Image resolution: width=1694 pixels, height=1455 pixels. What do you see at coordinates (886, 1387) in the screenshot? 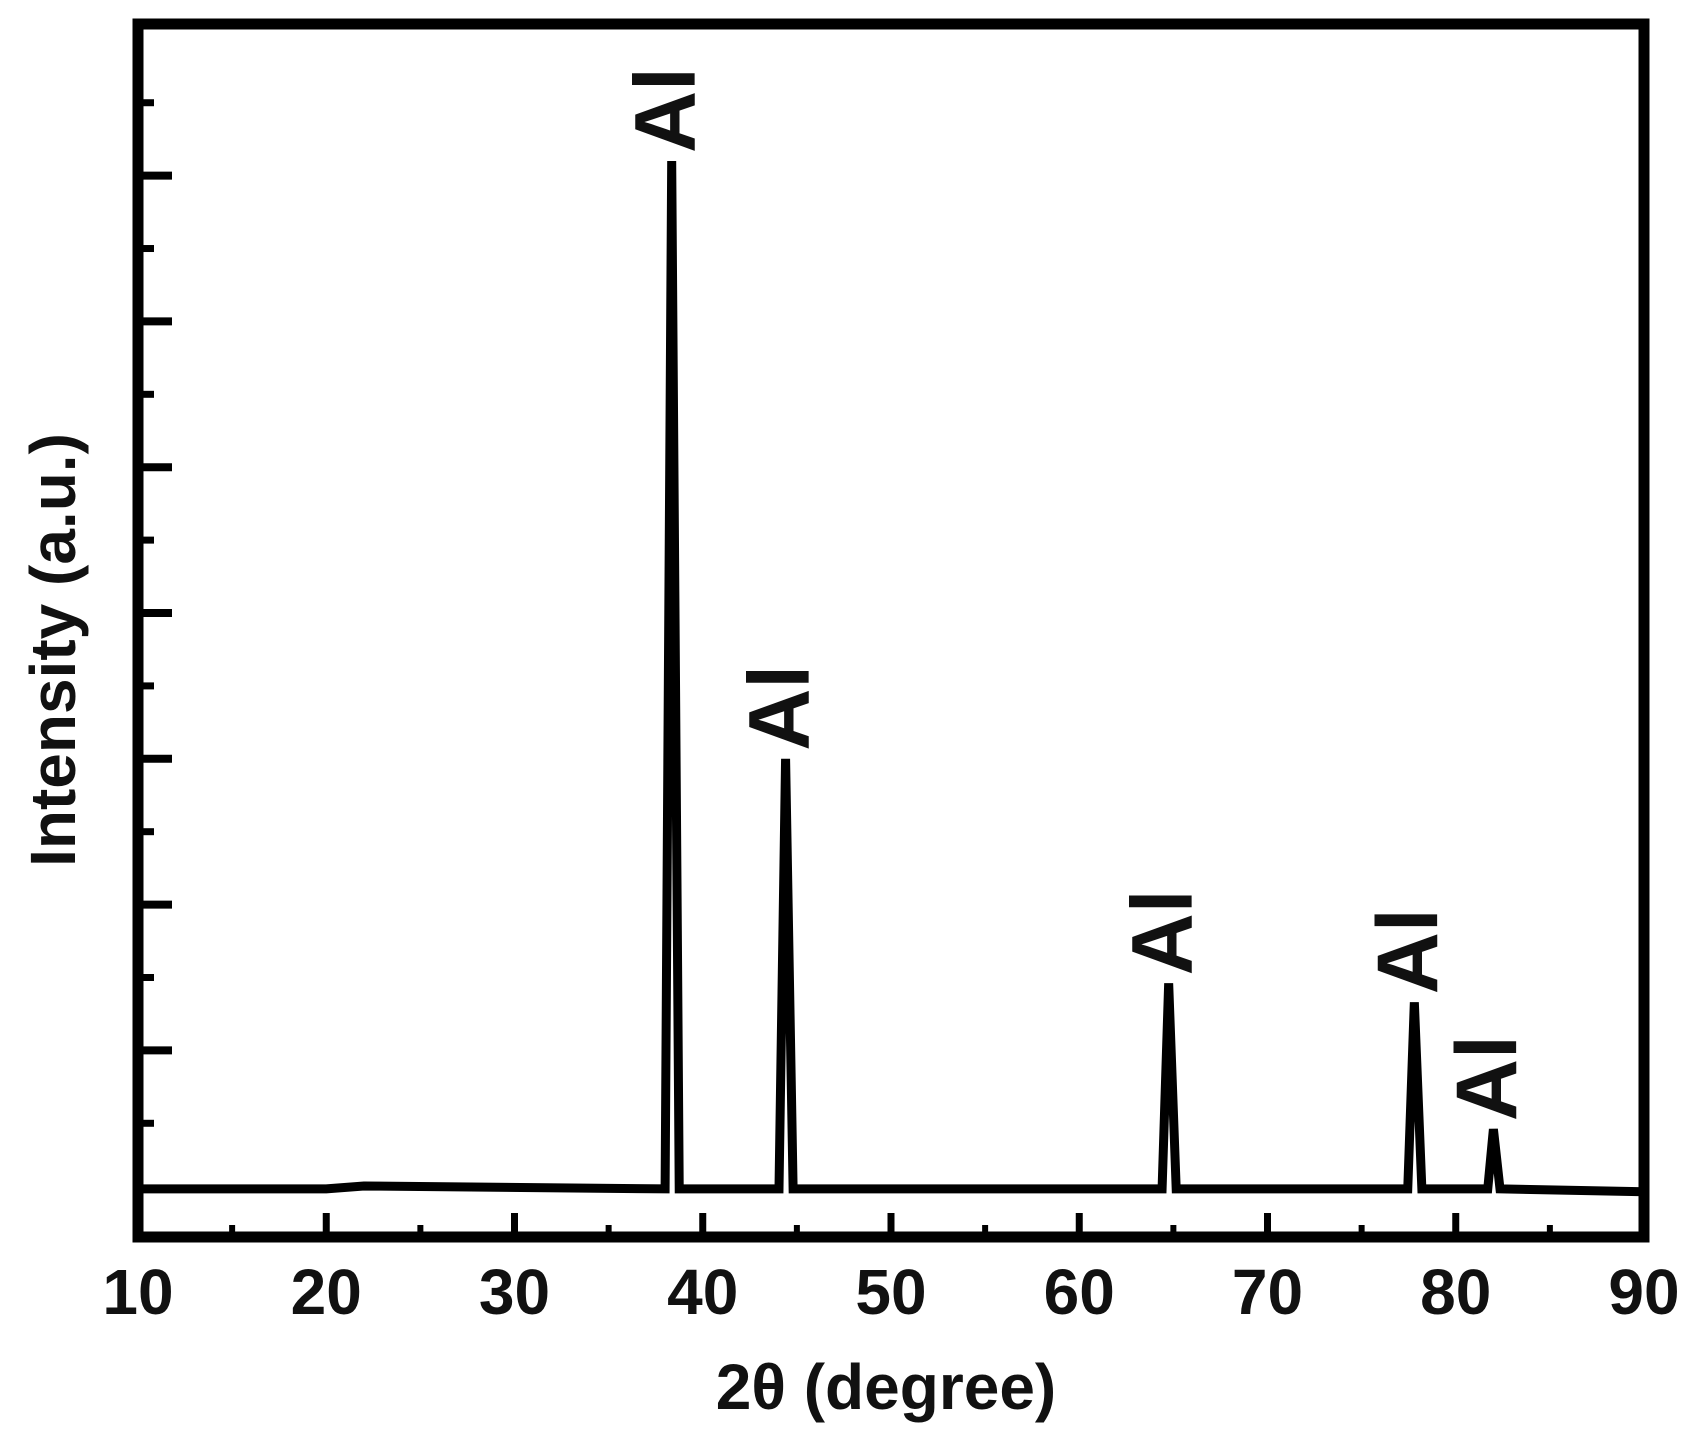
I see `x-axis-label: 2θ (degree)` at bounding box center [886, 1387].